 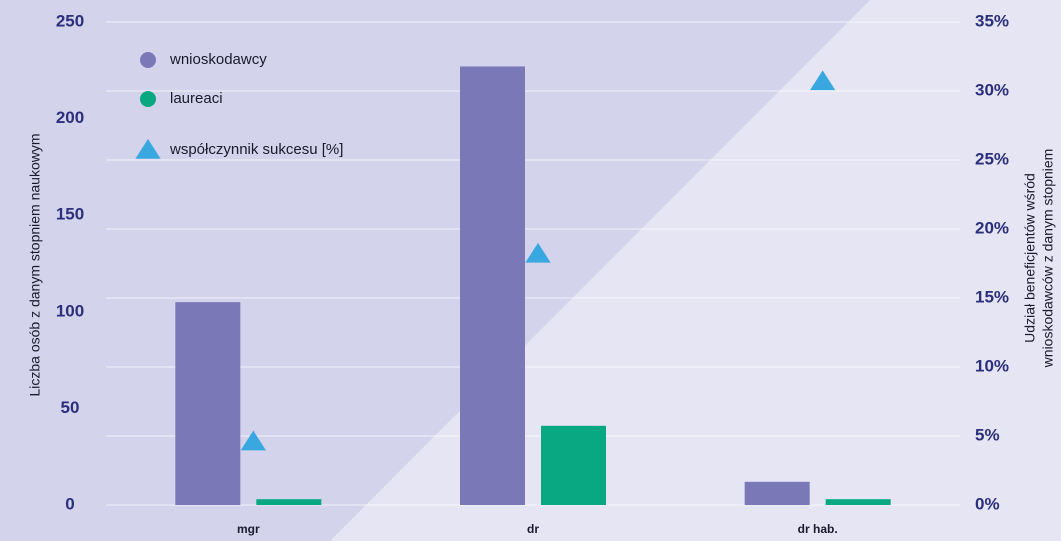 What do you see at coordinates (248, 529) in the screenshot?
I see `x-tick-label: mgr` at bounding box center [248, 529].